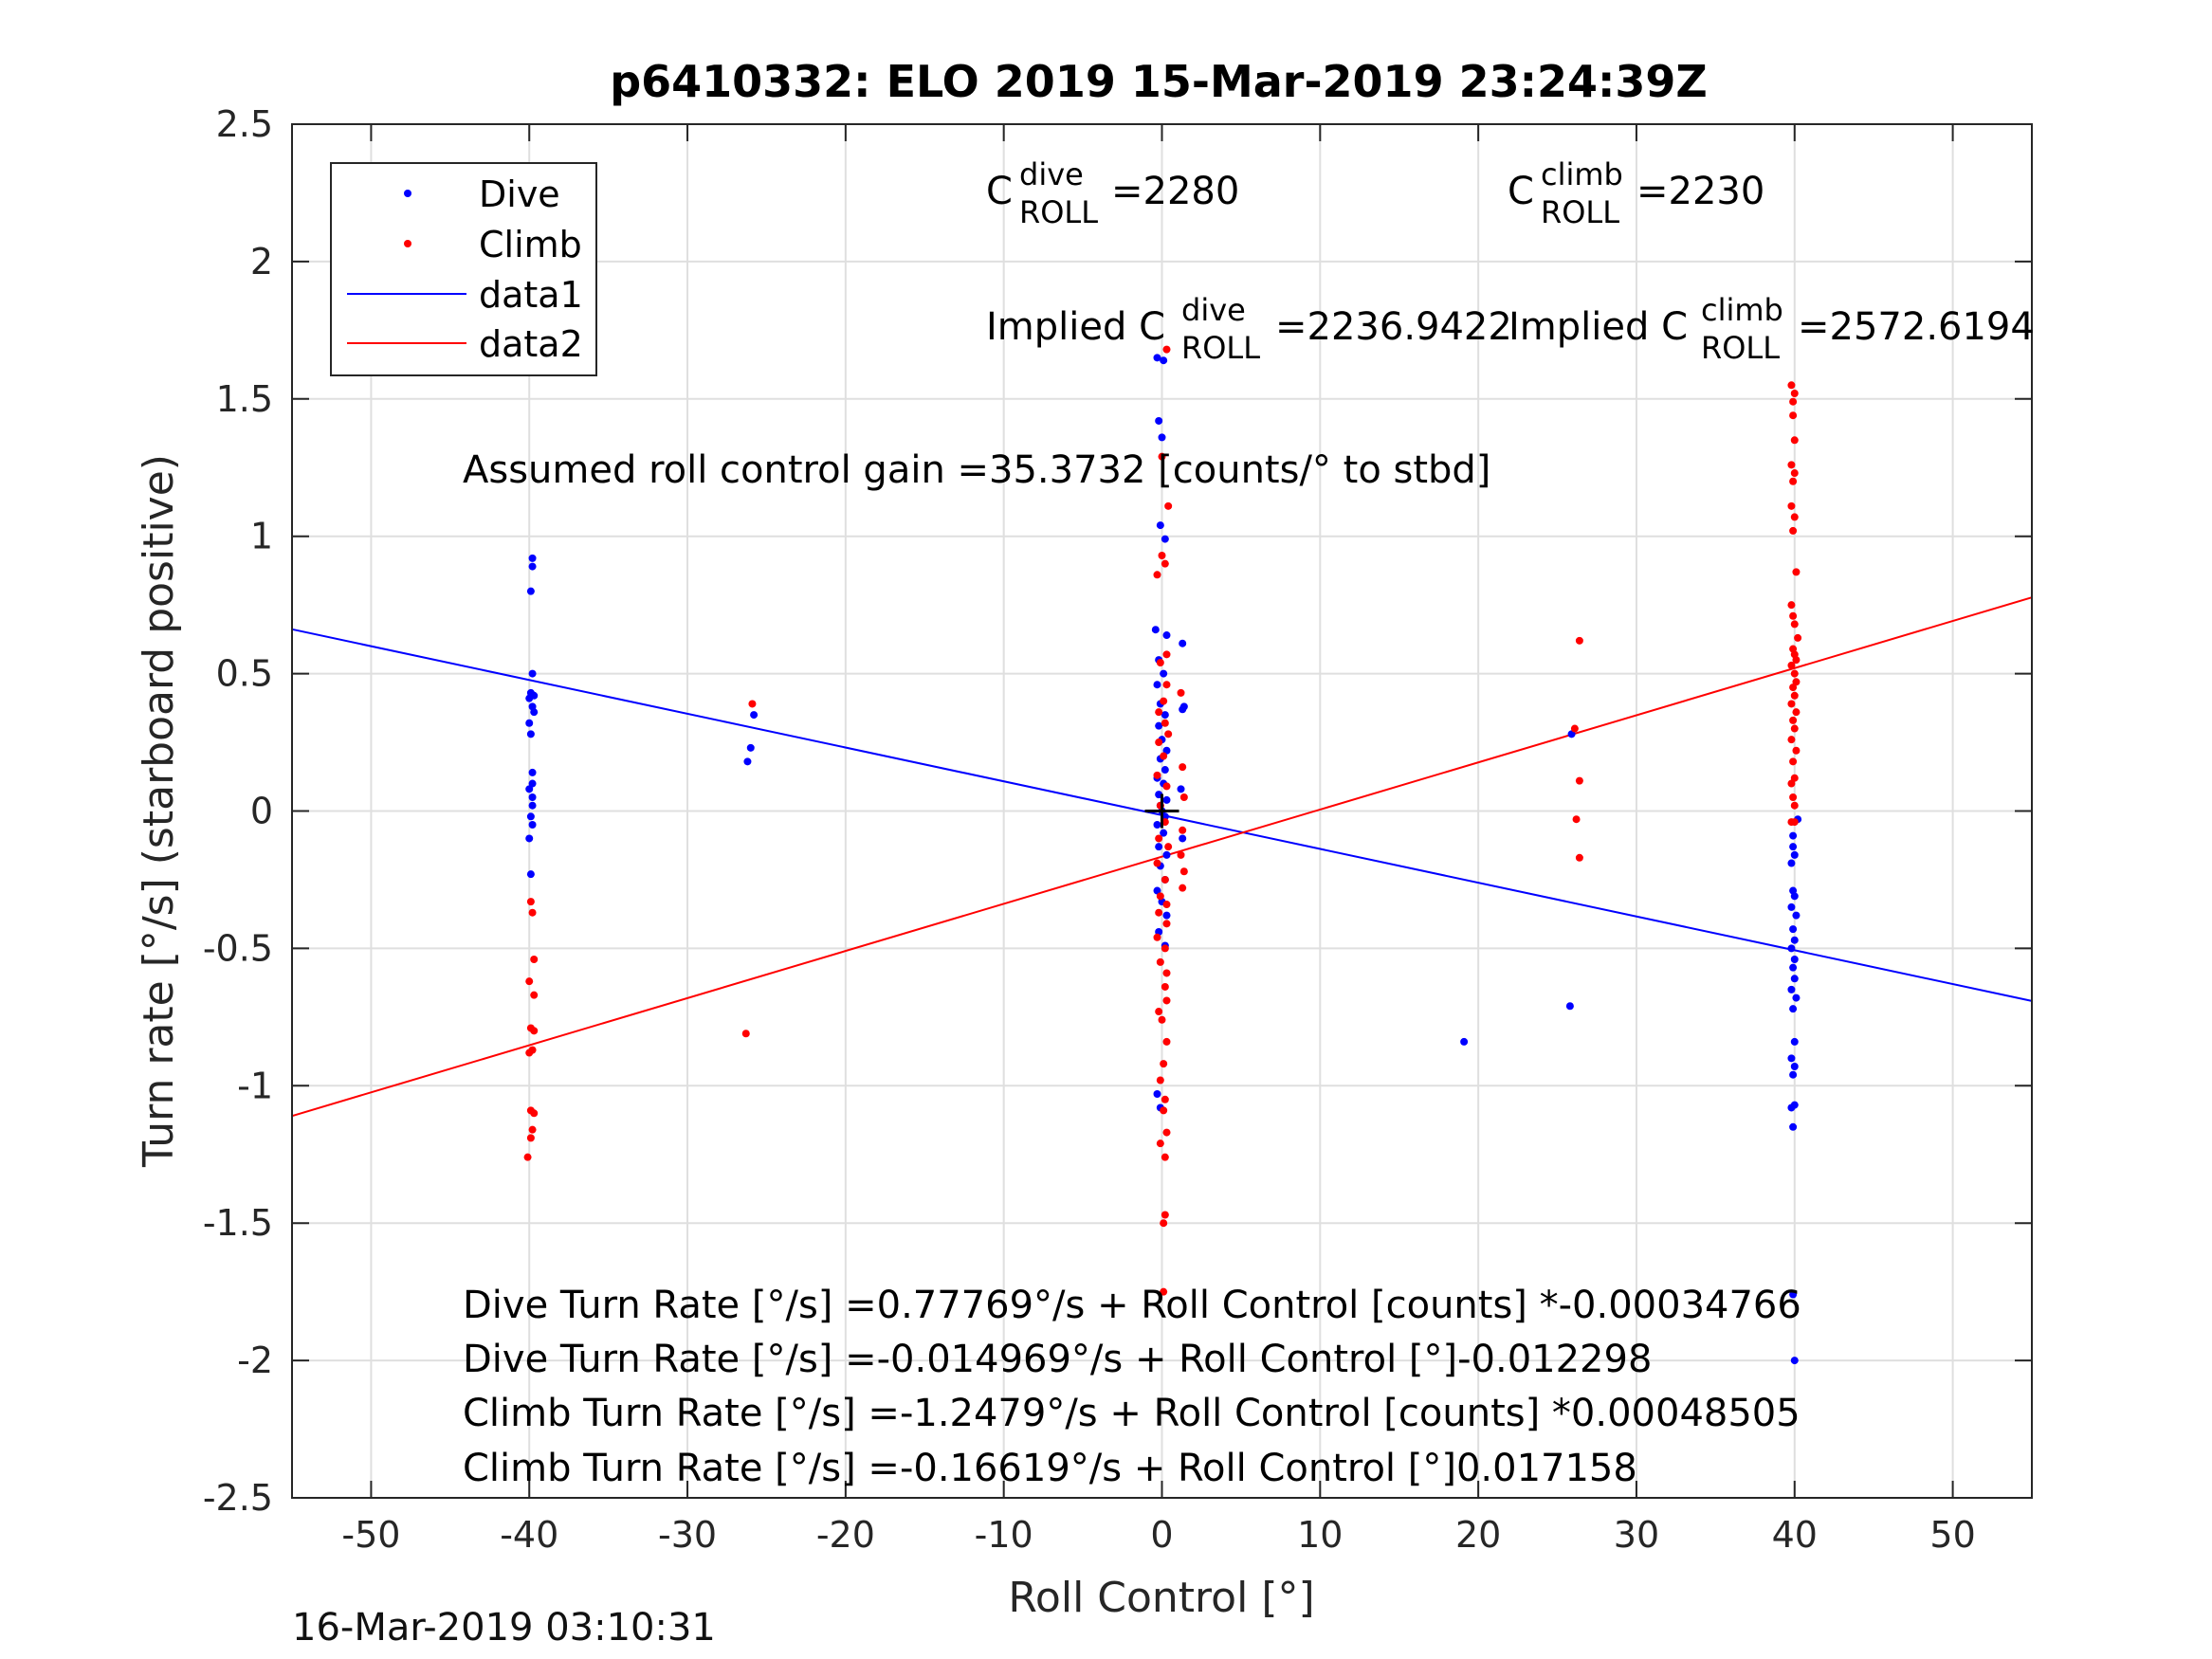 This screenshot has width=2212, height=1659. Describe the element at coordinates (407, 193) in the screenshot. I see `legend-dive-marker` at that location.